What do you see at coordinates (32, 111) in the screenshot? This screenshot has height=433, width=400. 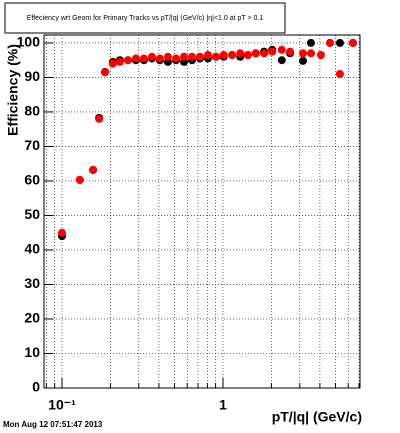 I see `y-tick-label: 80` at bounding box center [32, 111].